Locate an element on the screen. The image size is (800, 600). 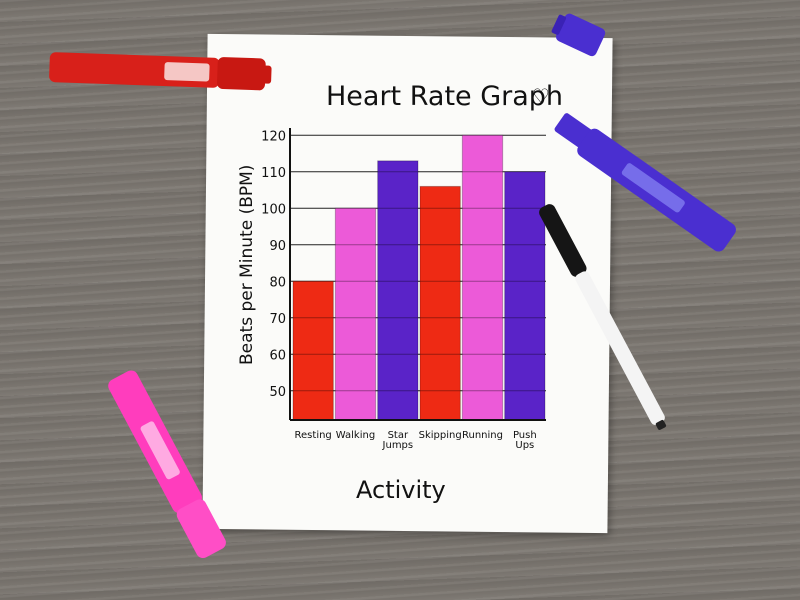
pink-marker-icon is located at coordinates (167, 464).